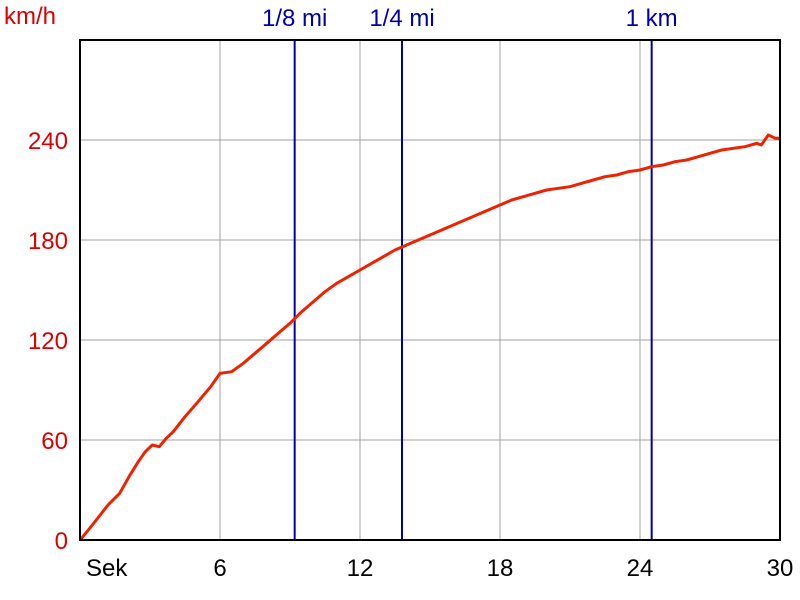 The image size is (800, 600). What do you see at coordinates (61, 541) in the screenshot?
I see `y-tick-label-0: 0` at bounding box center [61, 541].